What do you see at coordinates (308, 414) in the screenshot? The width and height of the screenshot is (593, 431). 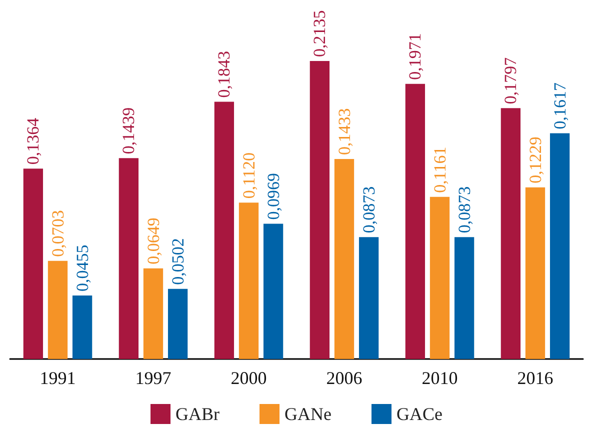 I see `legend-label: GANe` at bounding box center [308, 414].